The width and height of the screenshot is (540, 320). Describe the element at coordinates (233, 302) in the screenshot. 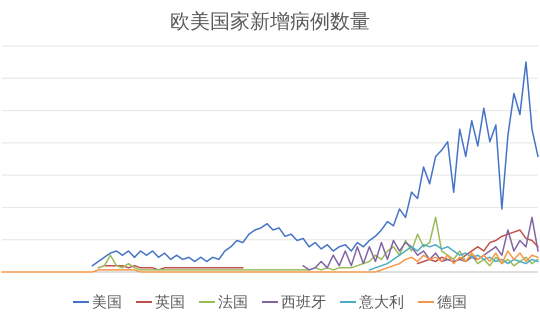

I see `legend-label: 法国` at that location.